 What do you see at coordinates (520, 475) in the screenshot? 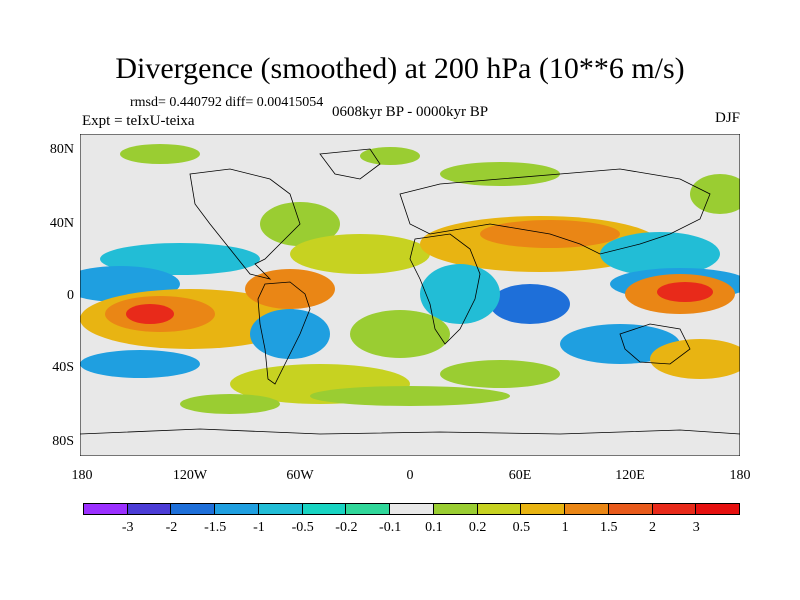
I see `lon-label-60e: 60E` at bounding box center [520, 475].